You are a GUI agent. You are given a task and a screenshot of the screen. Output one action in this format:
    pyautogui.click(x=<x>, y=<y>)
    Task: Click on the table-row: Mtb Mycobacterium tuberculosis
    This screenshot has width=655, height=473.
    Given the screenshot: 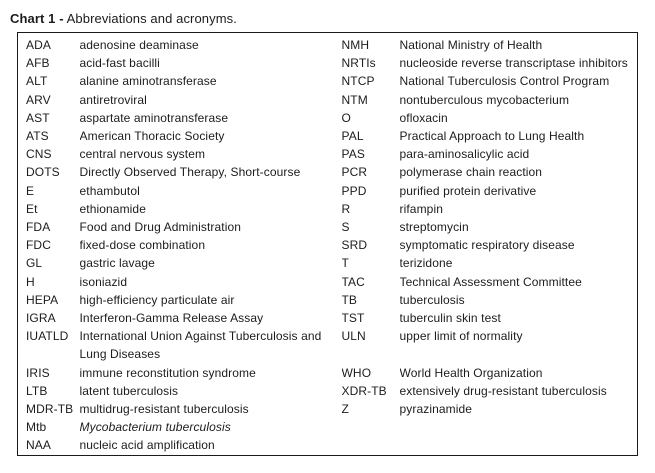 What is the action you would take?
    pyautogui.click(x=328, y=427)
    